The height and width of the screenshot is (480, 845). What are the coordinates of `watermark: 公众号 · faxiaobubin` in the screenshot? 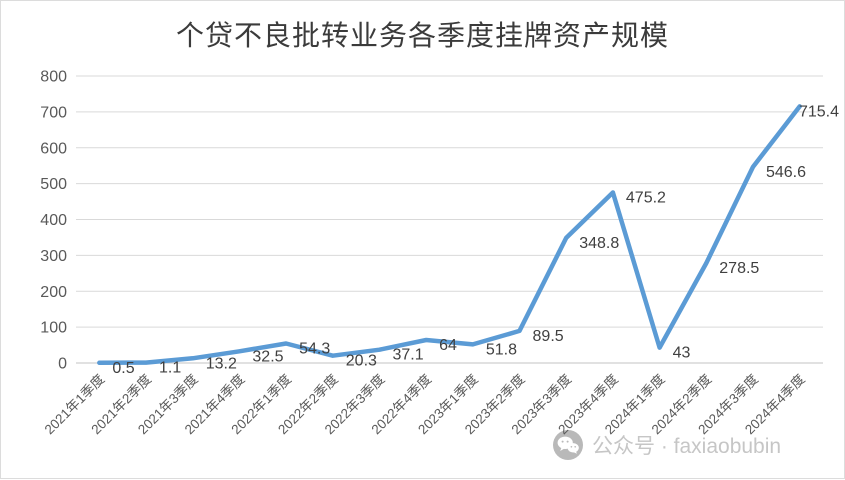 It's located at (667, 445).